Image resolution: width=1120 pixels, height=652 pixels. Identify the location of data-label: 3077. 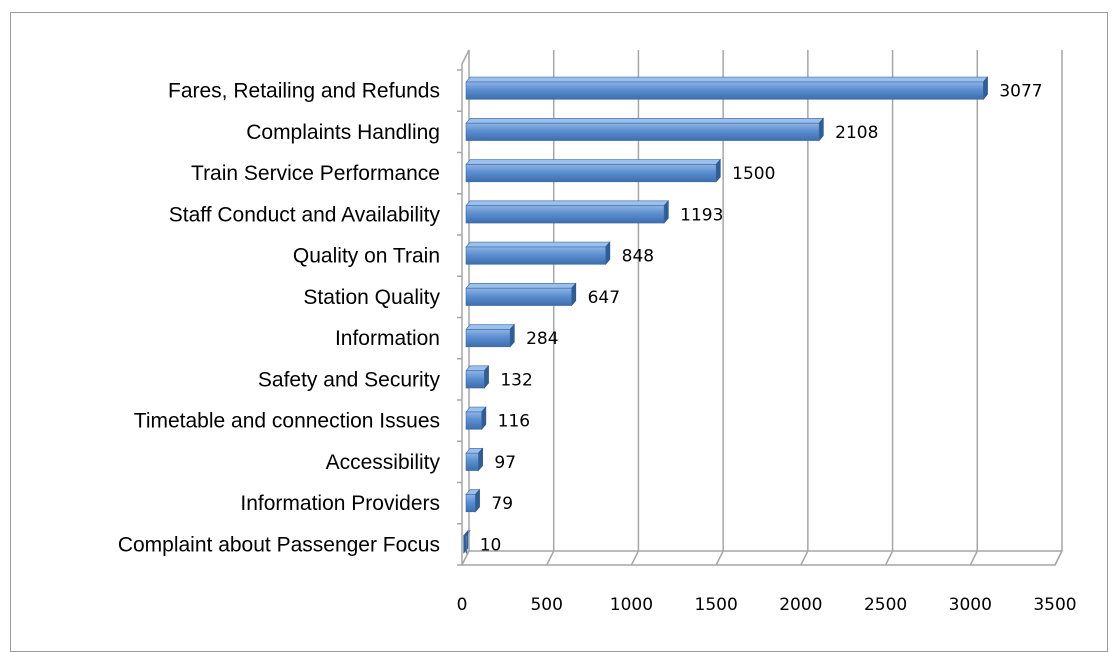
(1020, 92).